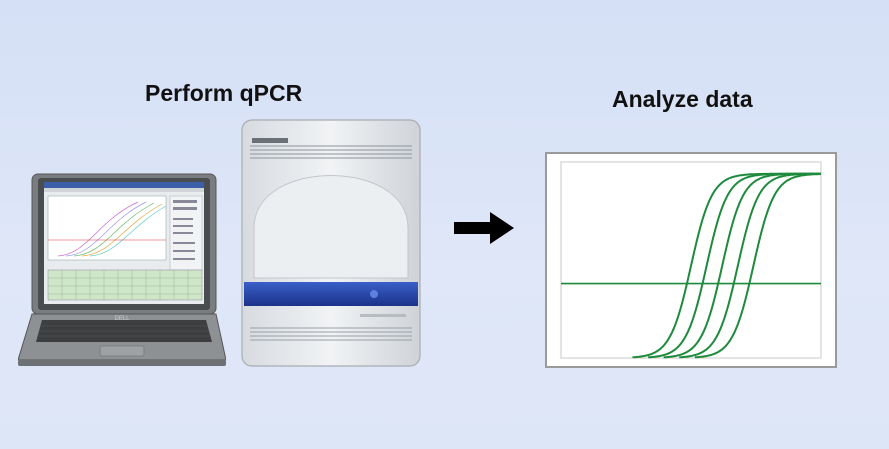 The height and width of the screenshot is (449, 889). I want to click on laptop-illustration: DELL, so click(122, 269).